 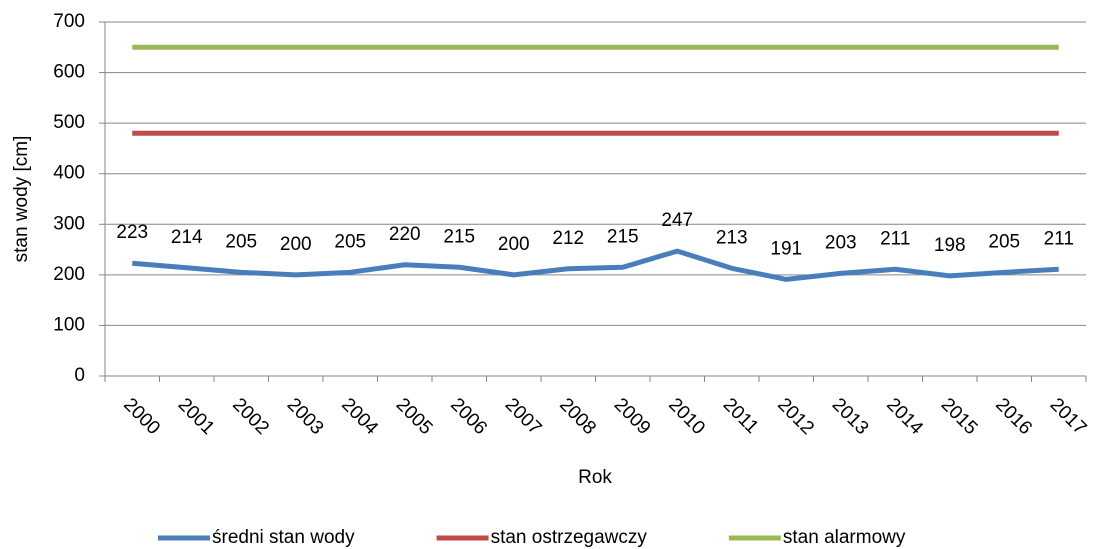 I want to click on x-tick-label: 2013, so click(x=850, y=416).